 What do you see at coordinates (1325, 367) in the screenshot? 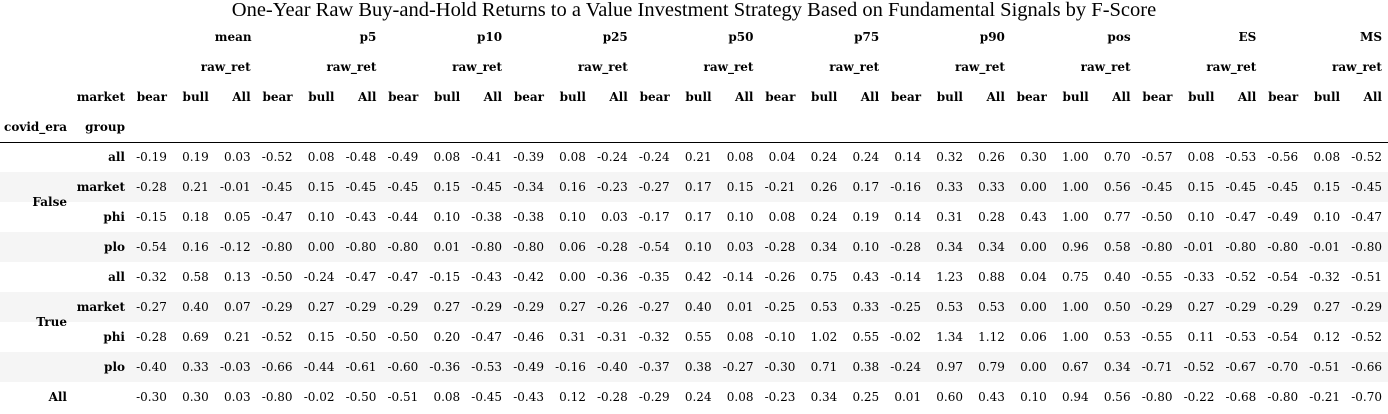
I see `table-cell: -0.51` at bounding box center [1325, 367].